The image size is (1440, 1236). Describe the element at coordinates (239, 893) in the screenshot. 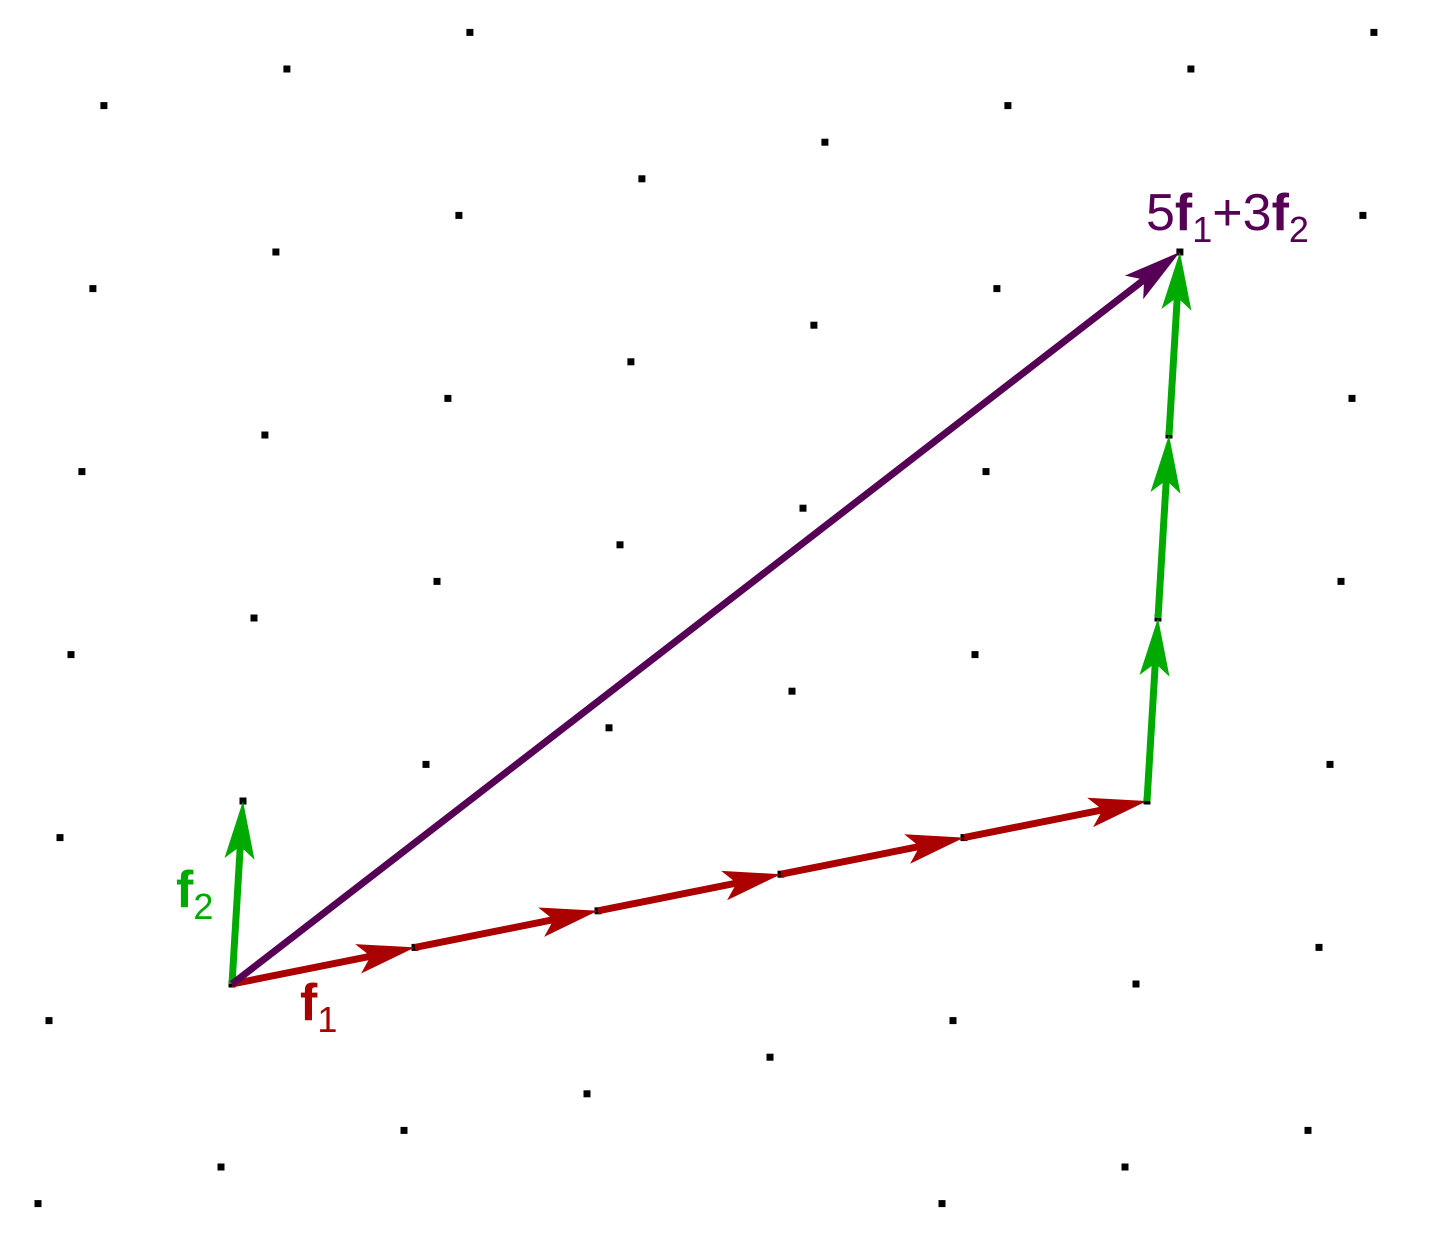

I see `f2-vector` at that location.